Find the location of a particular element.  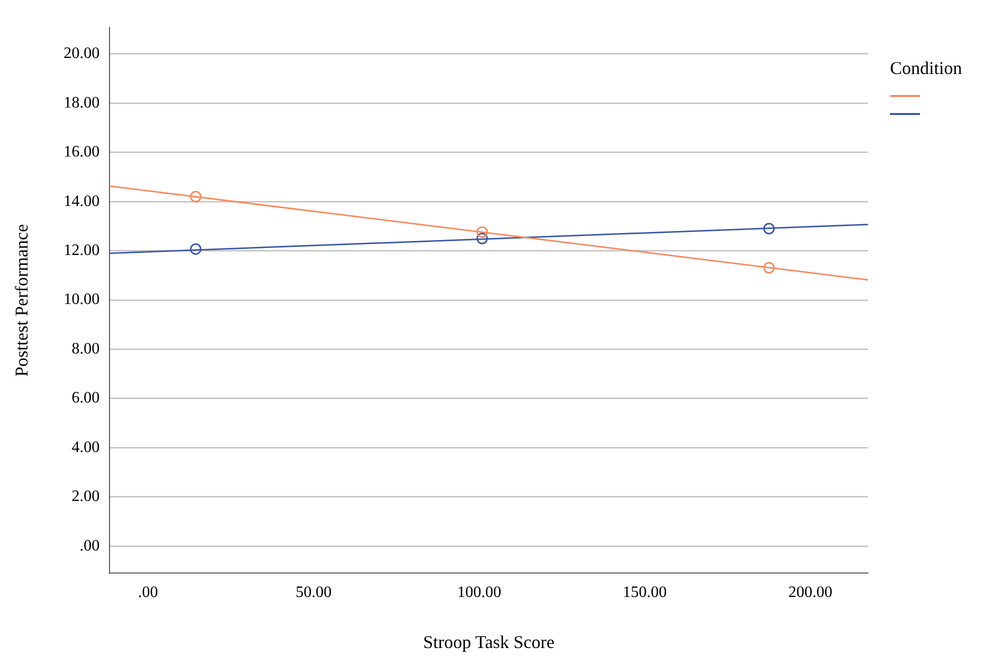

y-tick-label: 6.00 is located at coordinates (86, 398).